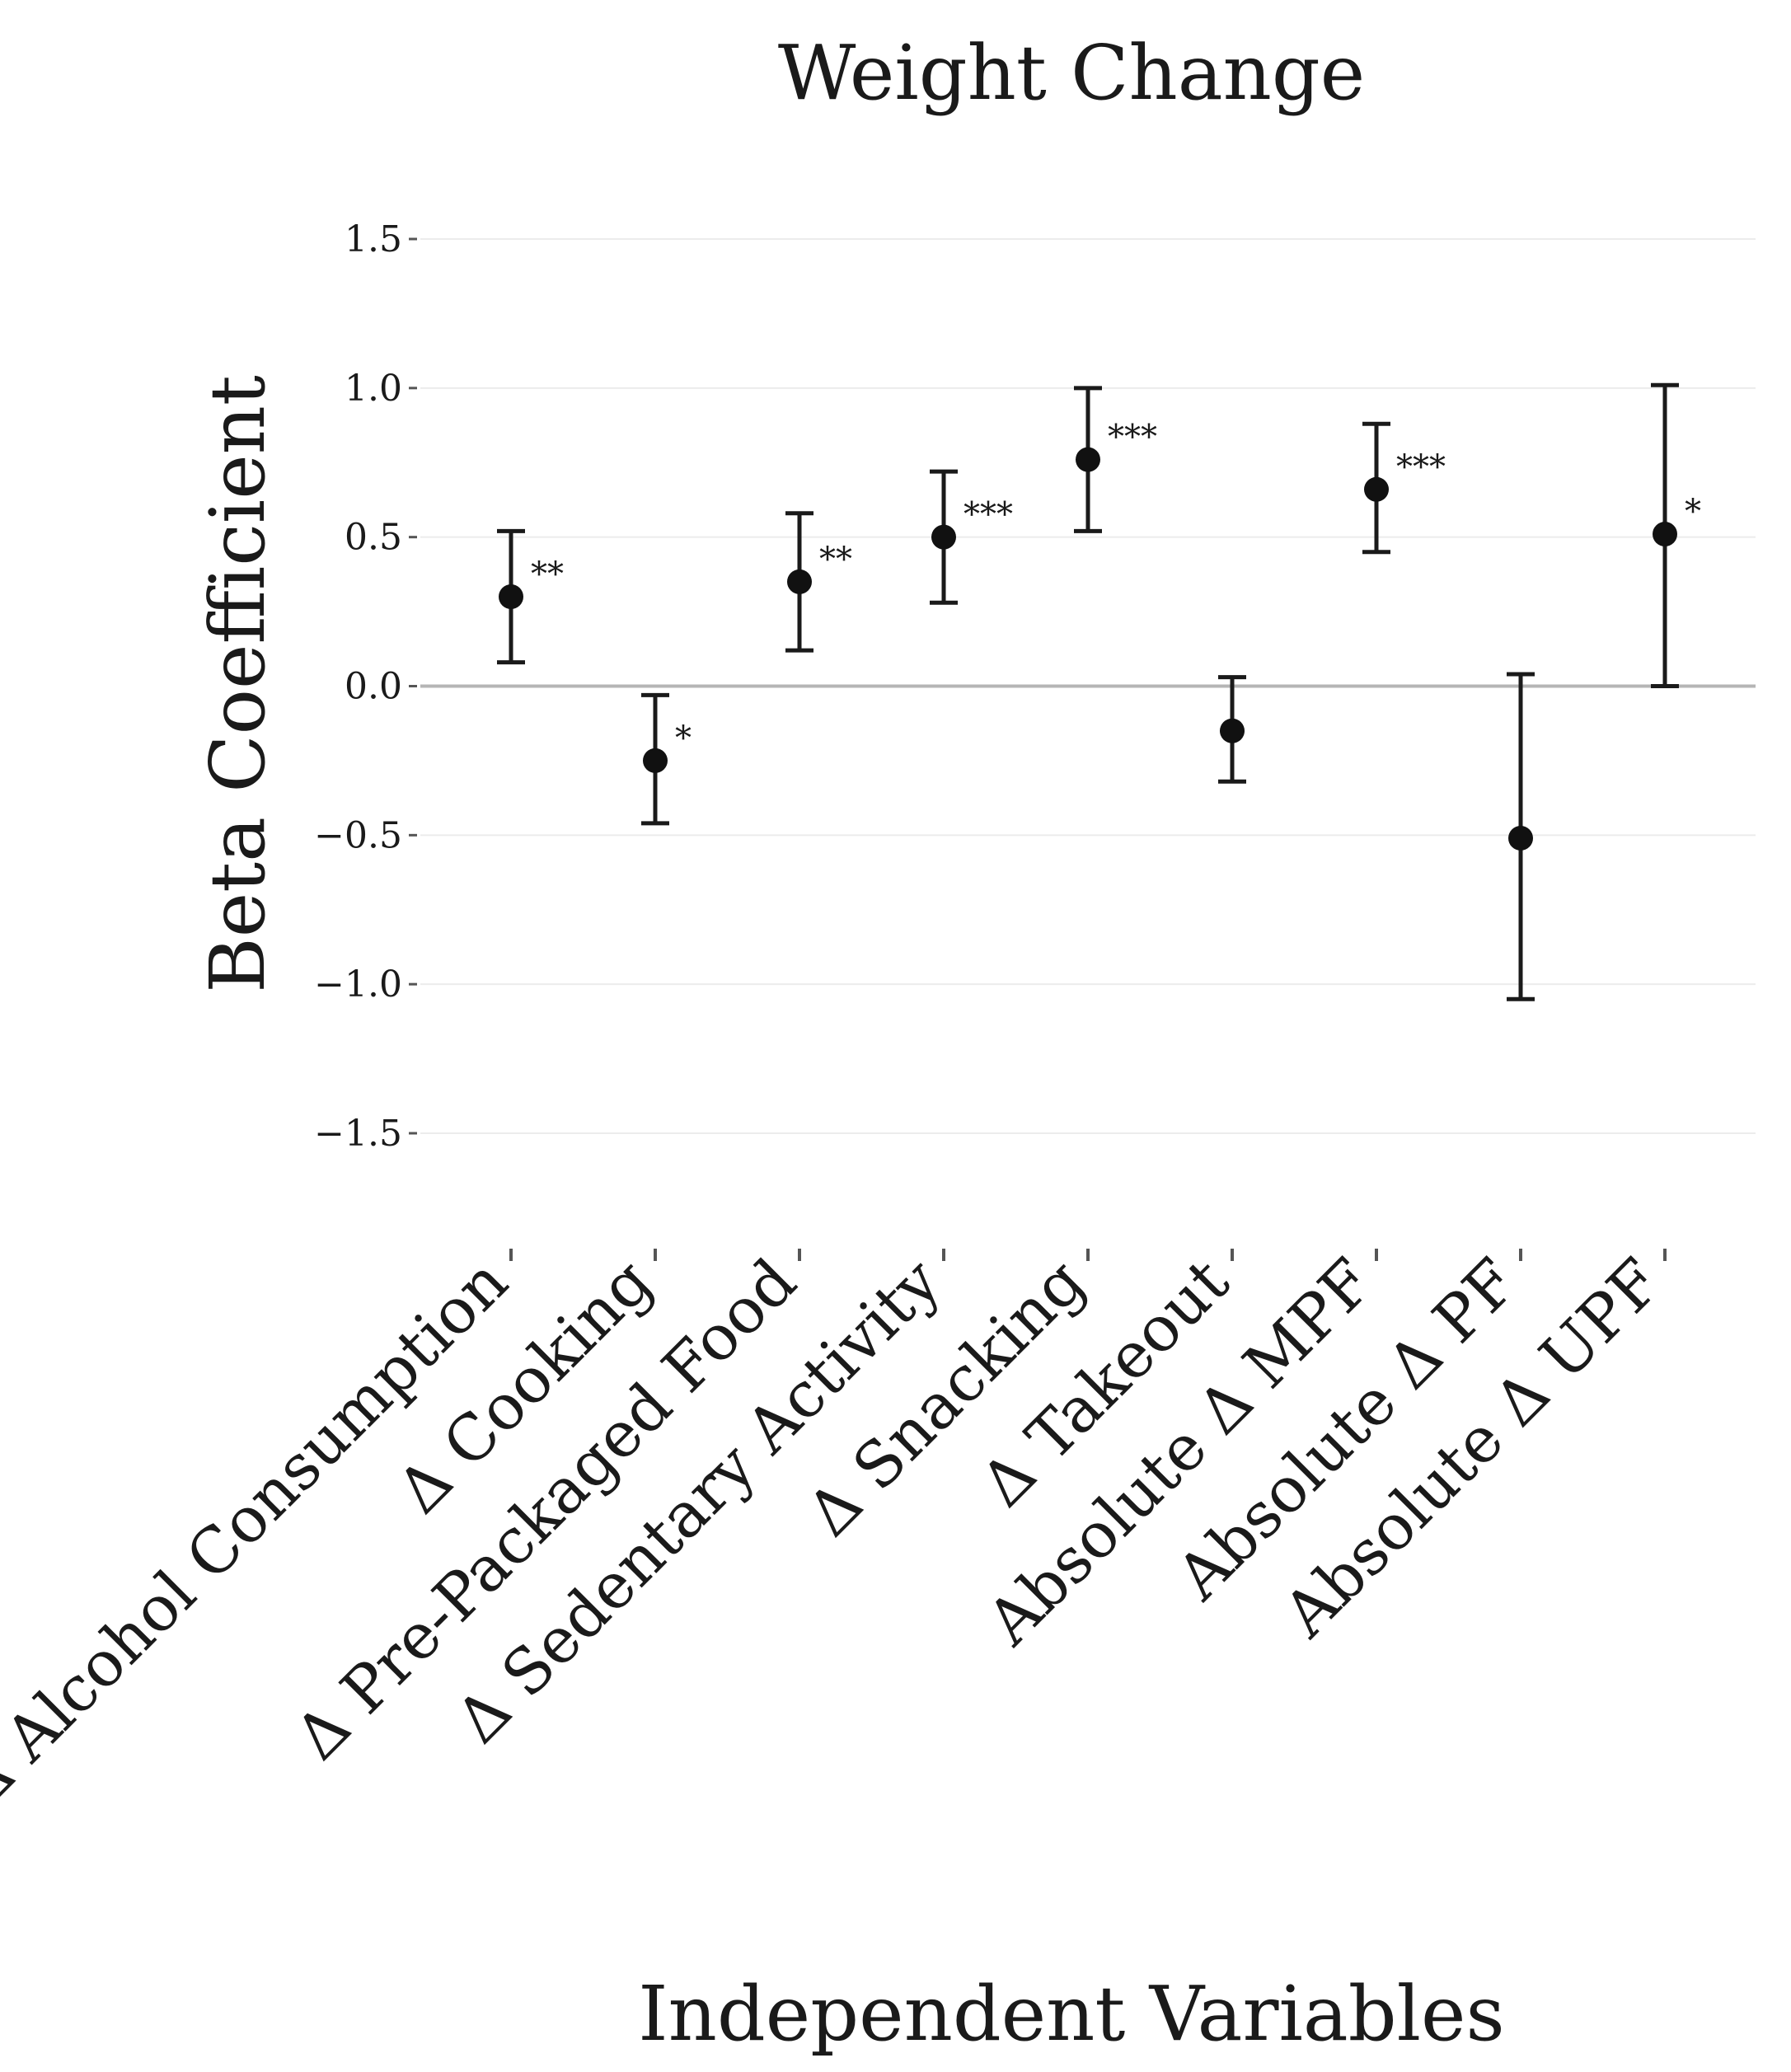 The image size is (1791, 2072). I want to click on error-bar-9: *, so click(1676, 535).